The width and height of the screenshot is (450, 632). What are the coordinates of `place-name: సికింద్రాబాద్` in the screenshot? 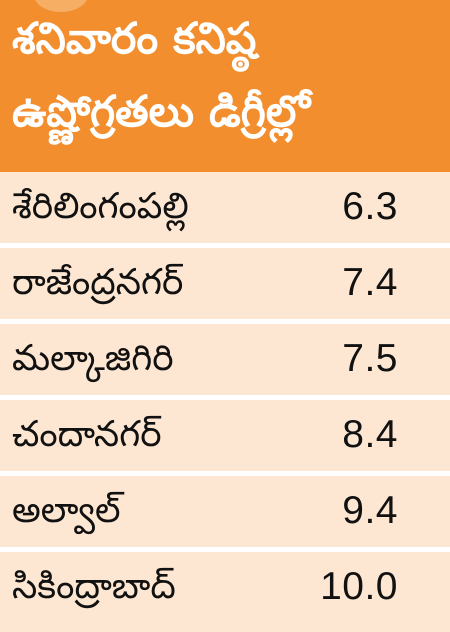 It's located at (94, 586).